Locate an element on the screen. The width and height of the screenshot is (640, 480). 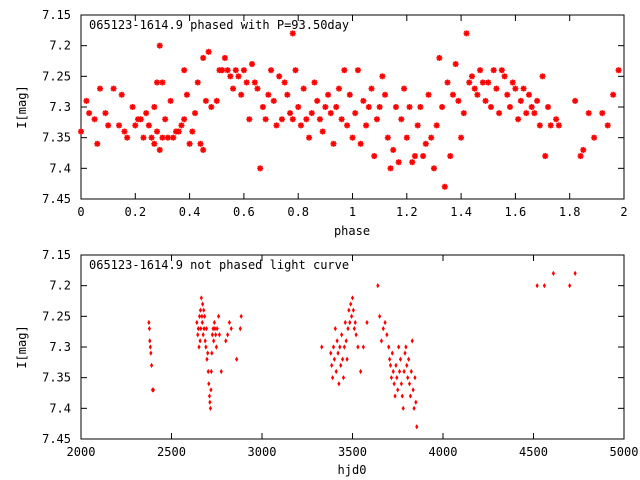
top-plot-title: 065123-1614.9 phased with P=93.50day is located at coordinates (219, 25).